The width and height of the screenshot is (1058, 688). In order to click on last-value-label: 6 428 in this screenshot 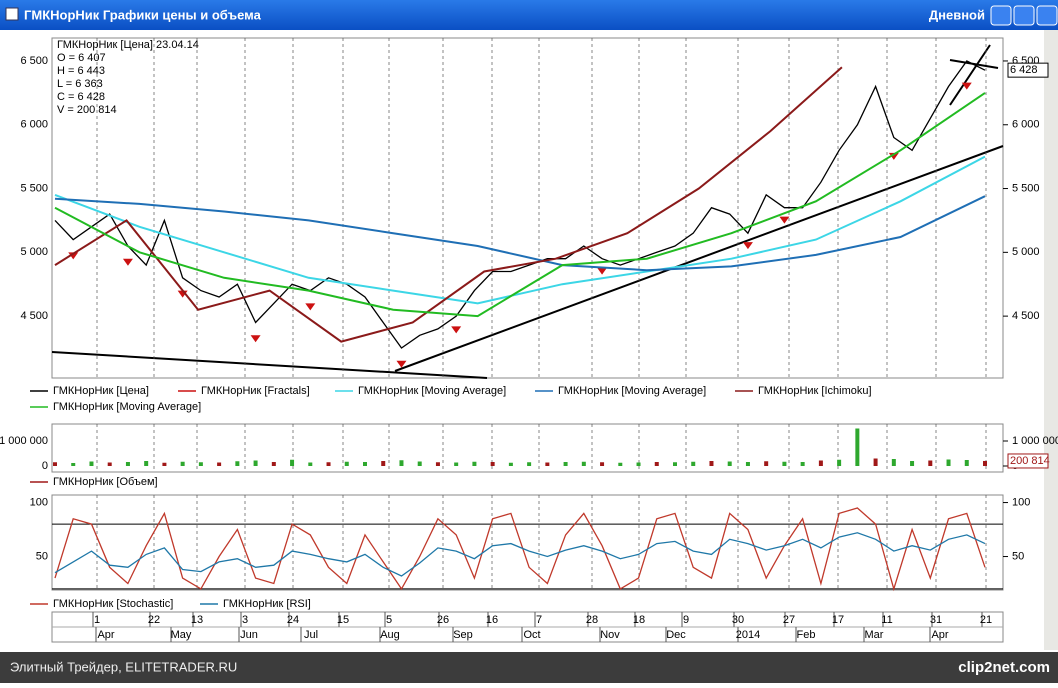, I will do `click(1024, 70)`.